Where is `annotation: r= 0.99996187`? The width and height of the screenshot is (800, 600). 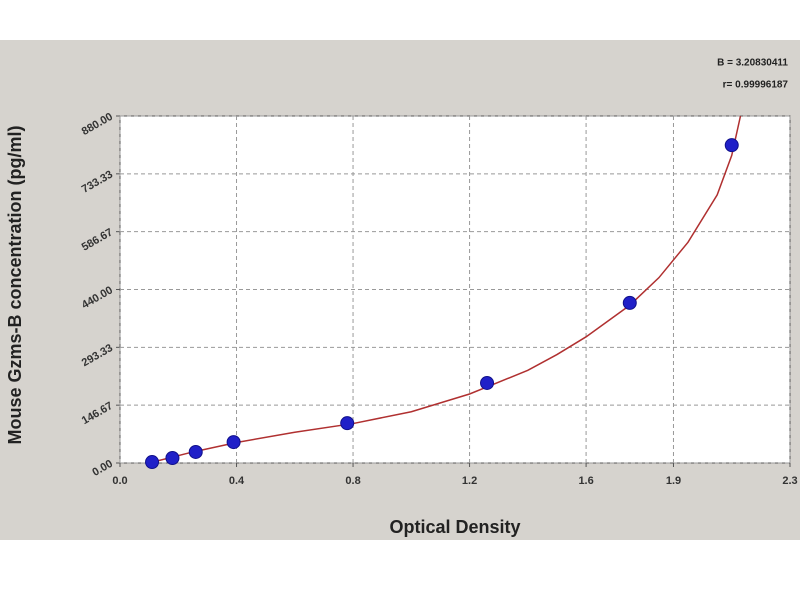 annotation: r= 0.99996187 is located at coordinates (756, 85).